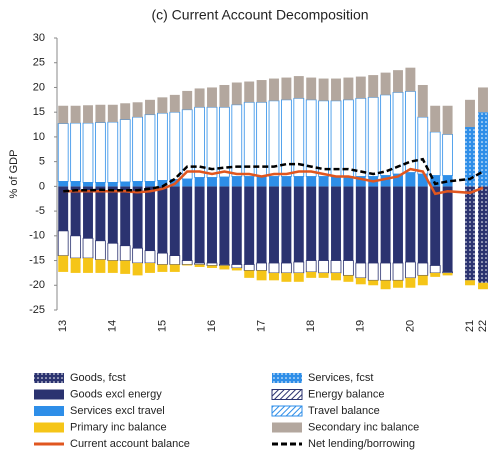 Image resolution: width=491 pixels, height=467 pixels. I want to click on legend-label: Travel balance, so click(344, 411).